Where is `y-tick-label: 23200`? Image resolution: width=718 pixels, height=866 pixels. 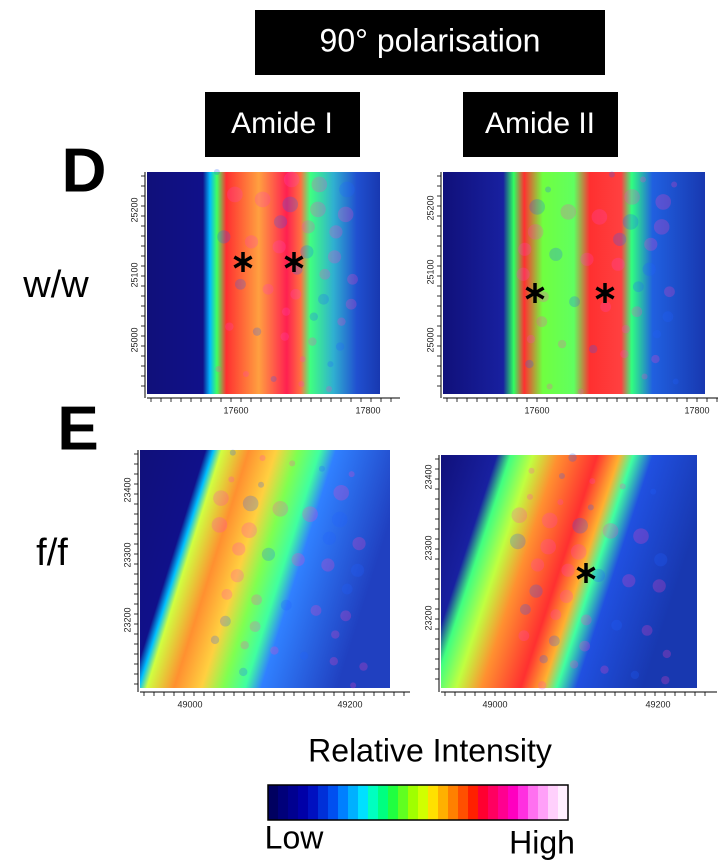 y-tick-label: 23200 is located at coordinates (127, 619).